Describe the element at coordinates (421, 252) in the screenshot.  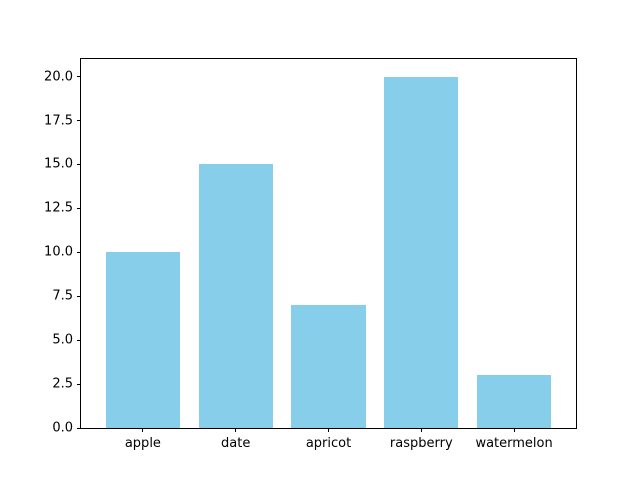
I see `bar-raspberry` at that location.